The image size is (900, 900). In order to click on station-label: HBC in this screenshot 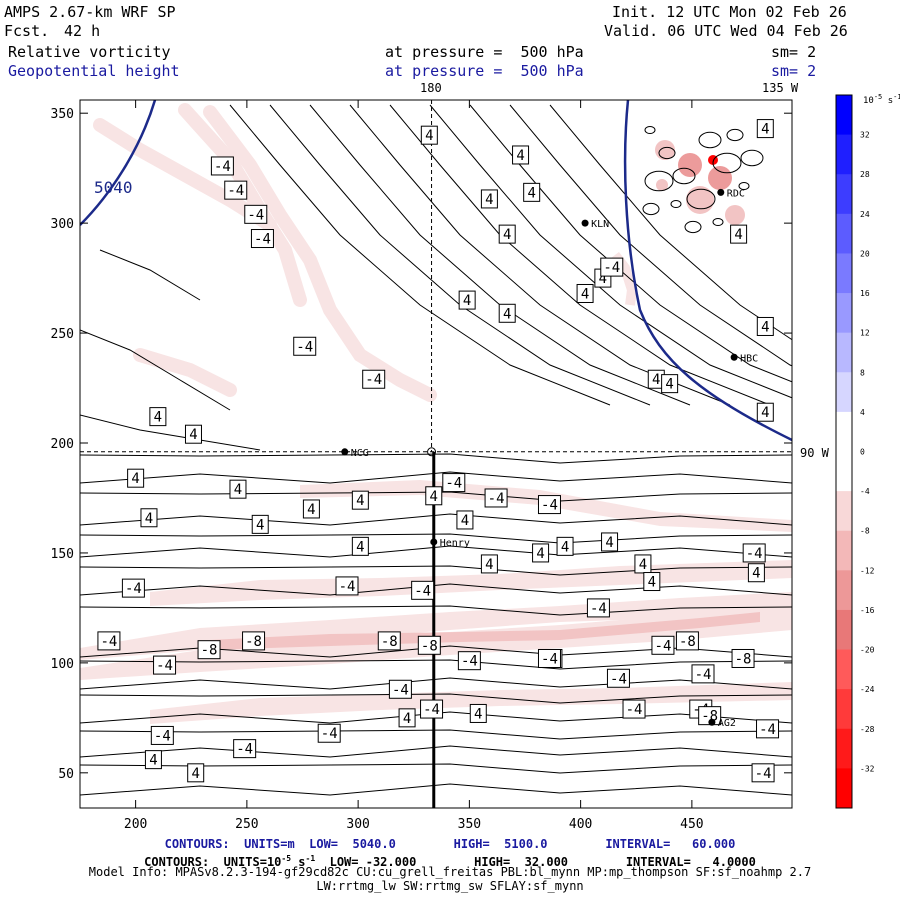, I will do `click(749, 358)`.